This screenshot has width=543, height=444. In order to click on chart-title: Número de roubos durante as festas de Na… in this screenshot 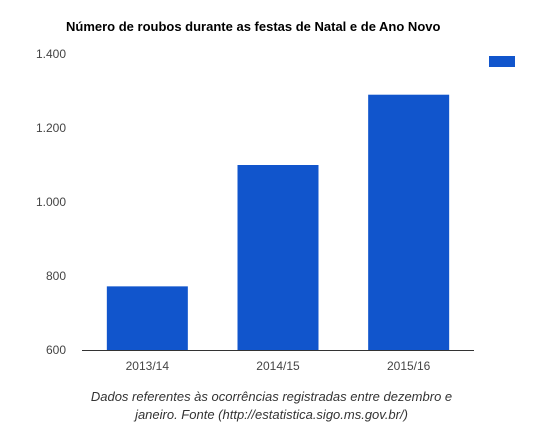, I will do `click(253, 26)`.